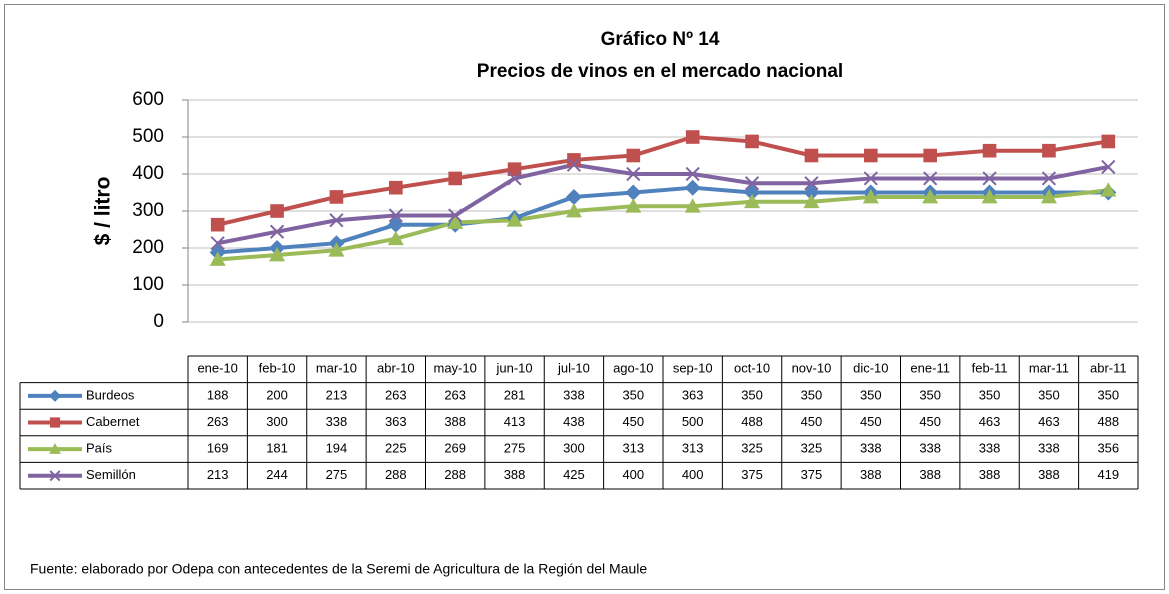 This screenshot has width=1169, height=594. Describe the element at coordinates (455, 448) in the screenshot. I see `table-value: 269` at that location.